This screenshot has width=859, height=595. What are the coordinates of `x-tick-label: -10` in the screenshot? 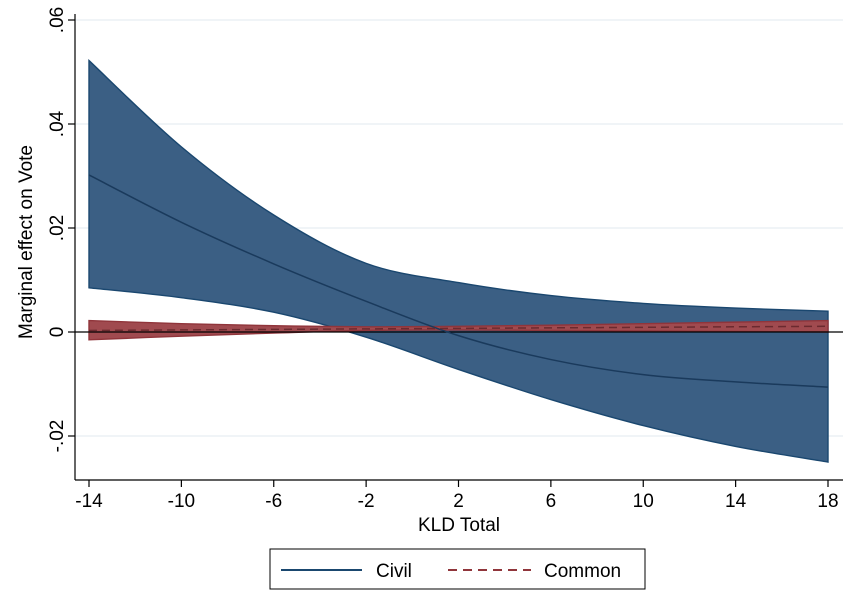 It's located at (181, 501).